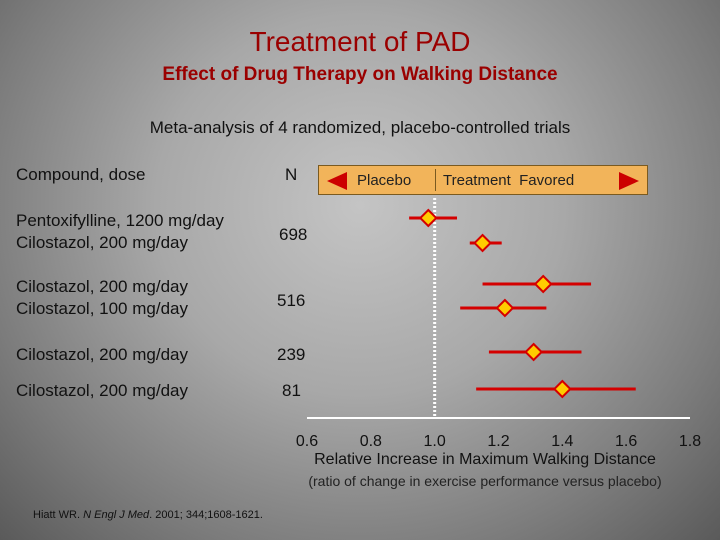  What do you see at coordinates (81, 174) in the screenshot?
I see `compound-column-header: Compound, dose` at bounding box center [81, 174].